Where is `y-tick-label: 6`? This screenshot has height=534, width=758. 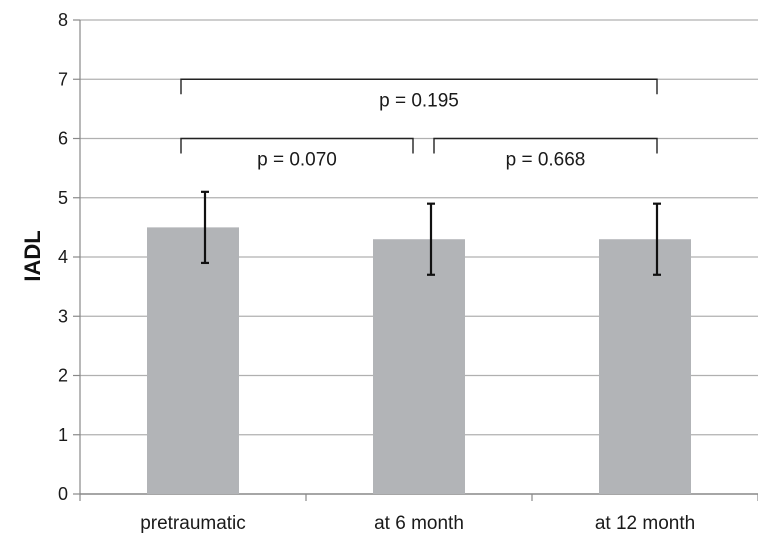 y-tick-label: 6 is located at coordinates (63, 139).